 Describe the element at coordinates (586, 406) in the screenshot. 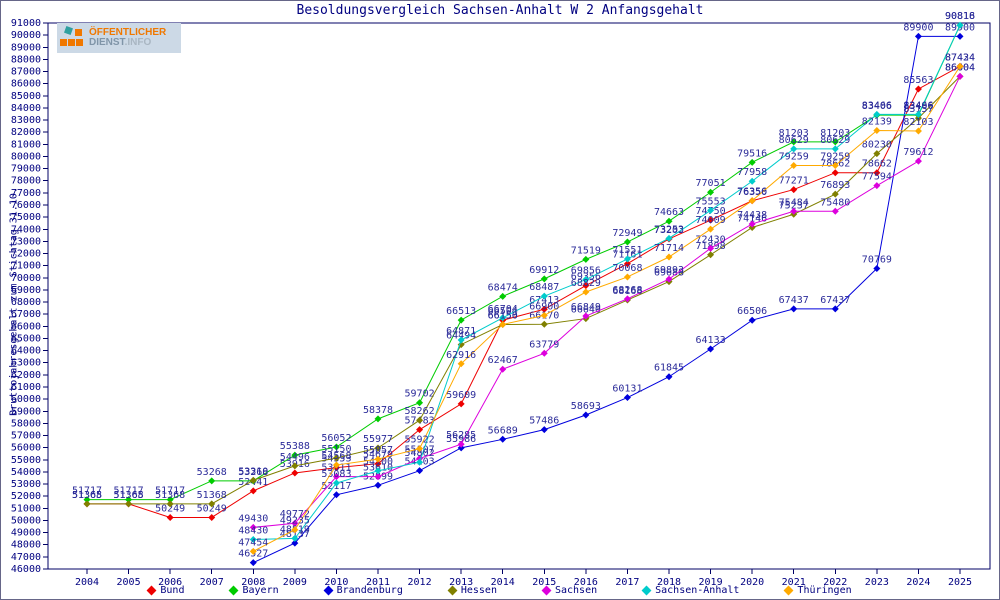

I see `data-point-label-brandenburg: 58693` at that location.